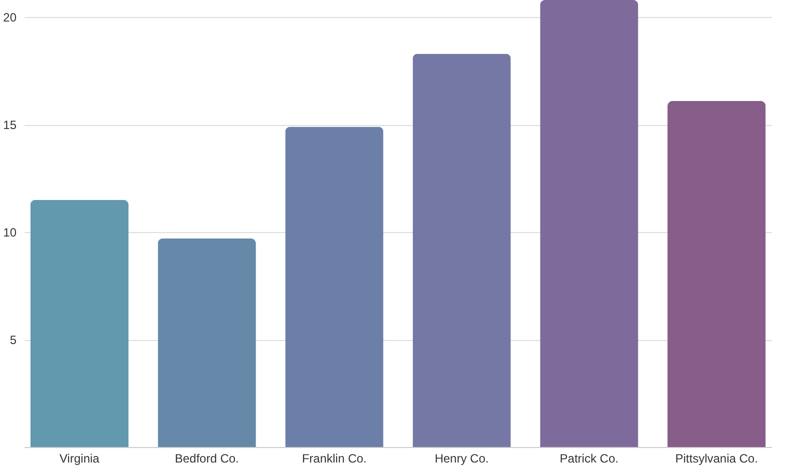 The width and height of the screenshot is (790, 471). I want to click on y-tick-label: 10, so click(10, 233).